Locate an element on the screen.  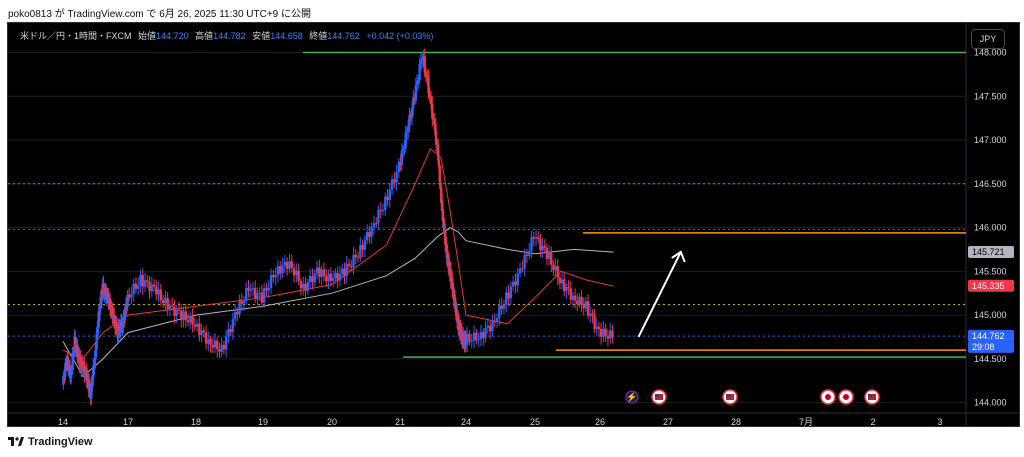
x-tick-label: 18 is located at coordinates (196, 421).